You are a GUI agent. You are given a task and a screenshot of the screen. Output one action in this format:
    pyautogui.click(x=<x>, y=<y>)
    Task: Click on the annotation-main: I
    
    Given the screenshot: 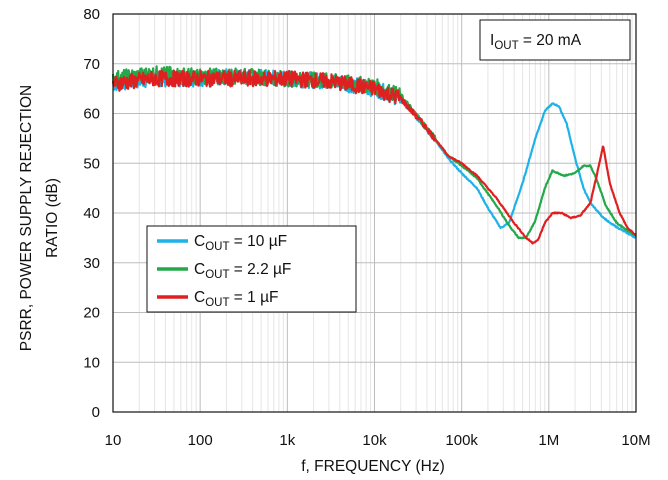 What is the action you would take?
    pyautogui.click(x=492, y=40)
    